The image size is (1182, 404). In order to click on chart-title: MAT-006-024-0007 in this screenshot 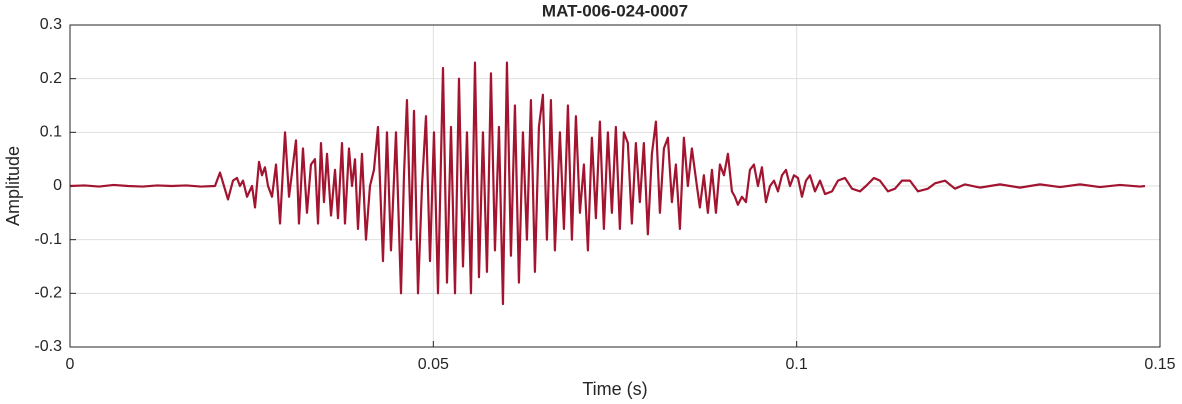, I will do `click(615, 10)`.